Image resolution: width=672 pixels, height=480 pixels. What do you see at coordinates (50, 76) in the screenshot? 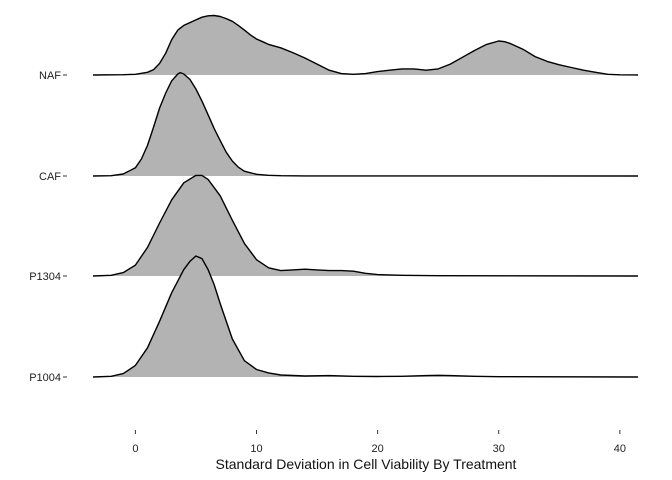
I see `y-tick-label-naf: NAF` at bounding box center [50, 76].